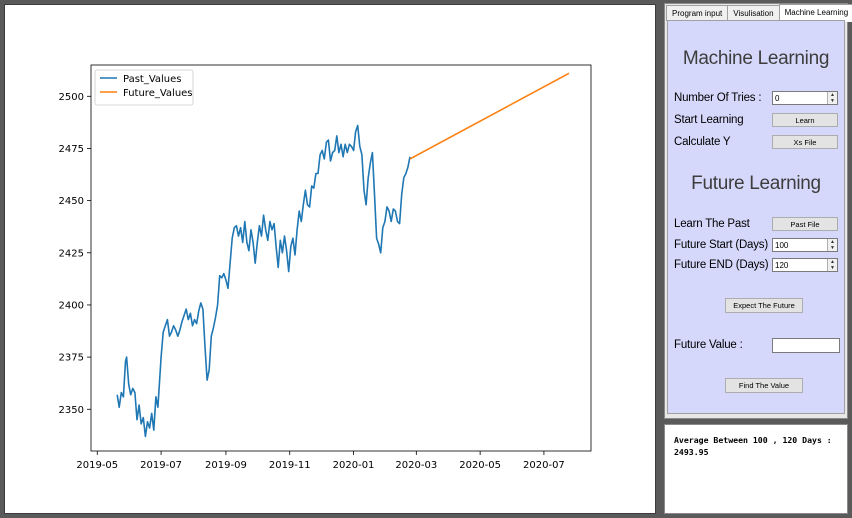 This screenshot has height=518, width=852. What do you see at coordinates (71, 149) in the screenshot?
I see `y-tick-label: 2475` at bounding box center [71, 149].